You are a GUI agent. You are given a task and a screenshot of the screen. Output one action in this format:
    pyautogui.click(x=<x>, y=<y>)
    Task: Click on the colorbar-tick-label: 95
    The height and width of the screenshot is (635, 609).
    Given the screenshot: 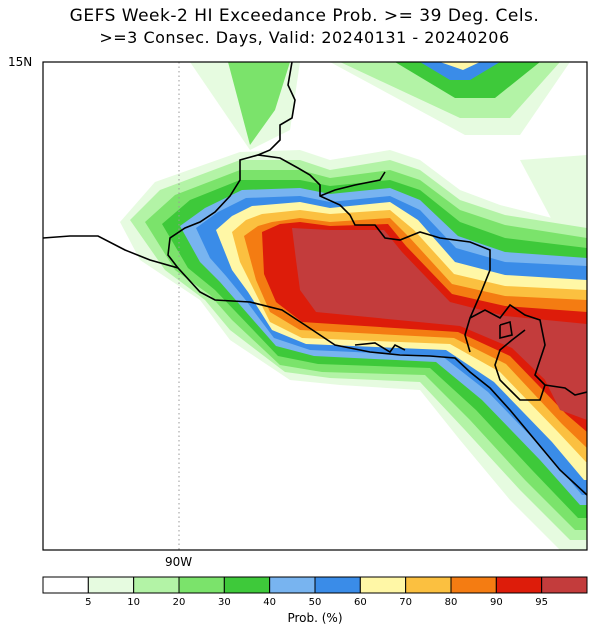 What is the action you would take?
    pyautogui.click(x=541, y=602)
    